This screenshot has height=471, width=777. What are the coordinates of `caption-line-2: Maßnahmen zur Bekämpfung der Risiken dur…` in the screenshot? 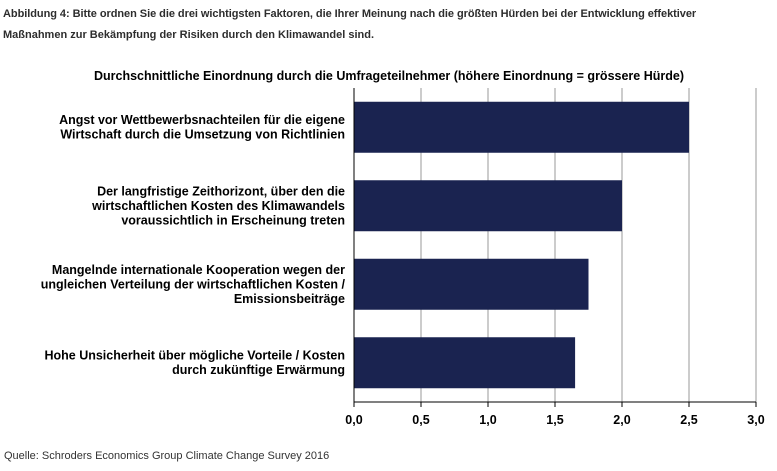 It's located at (189, 35).